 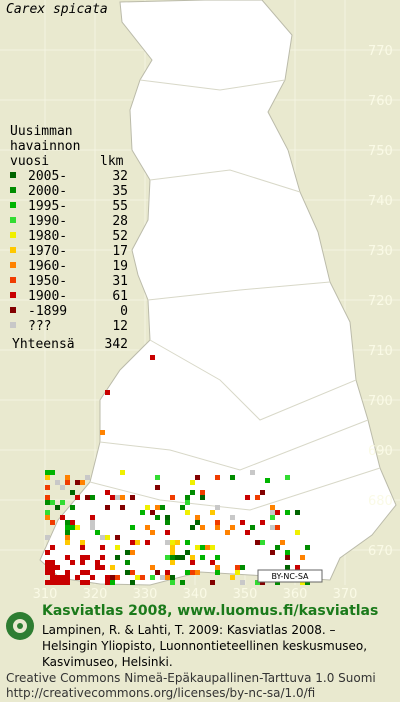 I want to click on grid-x-label: 340, so click(x=195, y=594).